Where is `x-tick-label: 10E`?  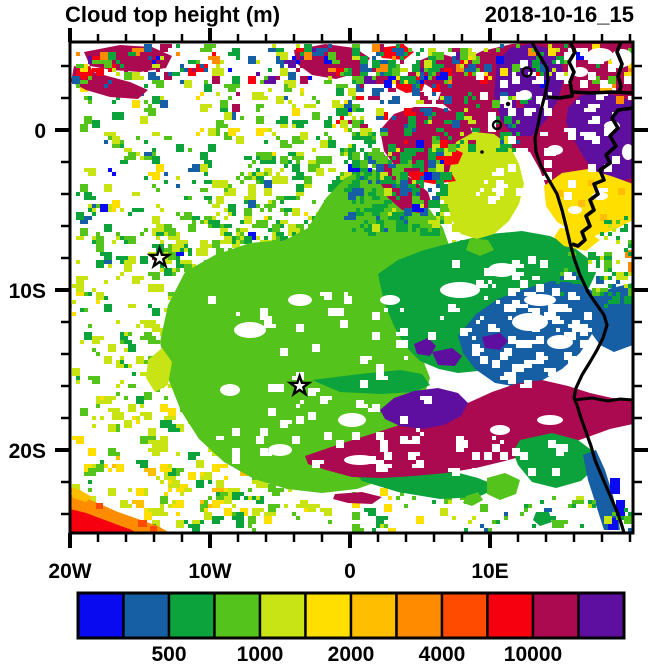 x-tick-label: 10E is located at coordinates (489, 571).